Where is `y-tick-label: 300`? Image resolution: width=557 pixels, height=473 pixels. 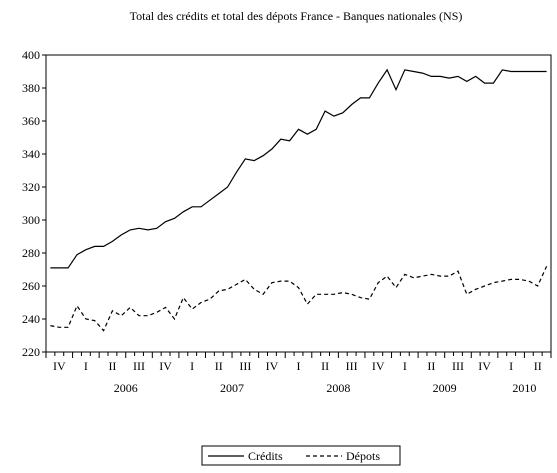
y-tick-label: 300 is located at coordinates (31, 220).